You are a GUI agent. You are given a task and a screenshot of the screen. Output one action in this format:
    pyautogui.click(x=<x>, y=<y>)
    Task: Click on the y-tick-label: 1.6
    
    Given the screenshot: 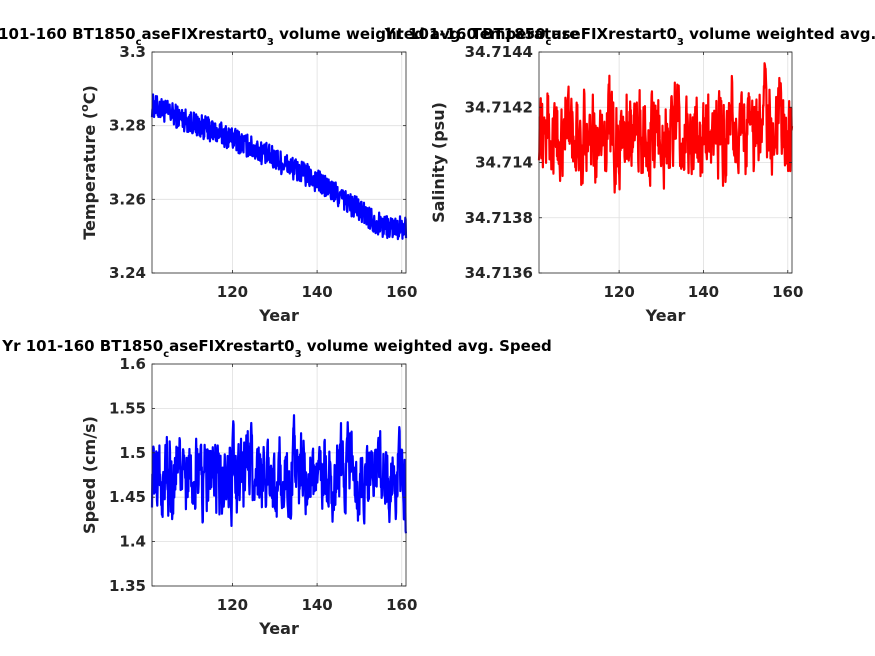 What is the action you would take?
    pyautogui.click(x=132, y=364)
    